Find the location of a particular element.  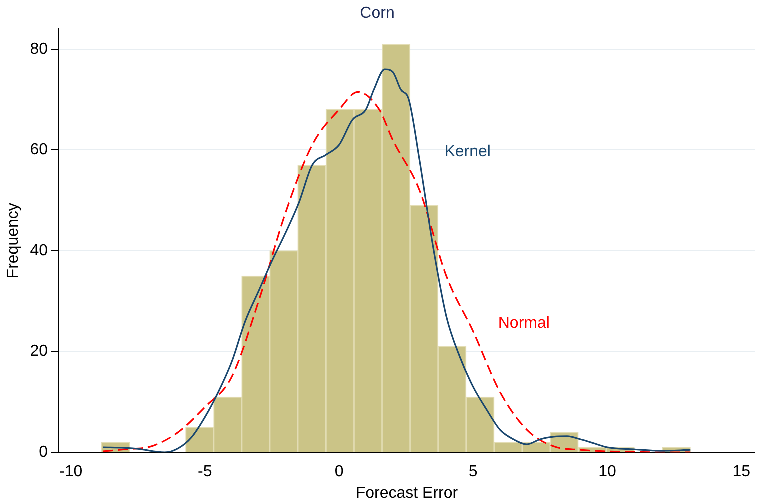

y-tick-label: 60 is located at coordinates (39, 150).